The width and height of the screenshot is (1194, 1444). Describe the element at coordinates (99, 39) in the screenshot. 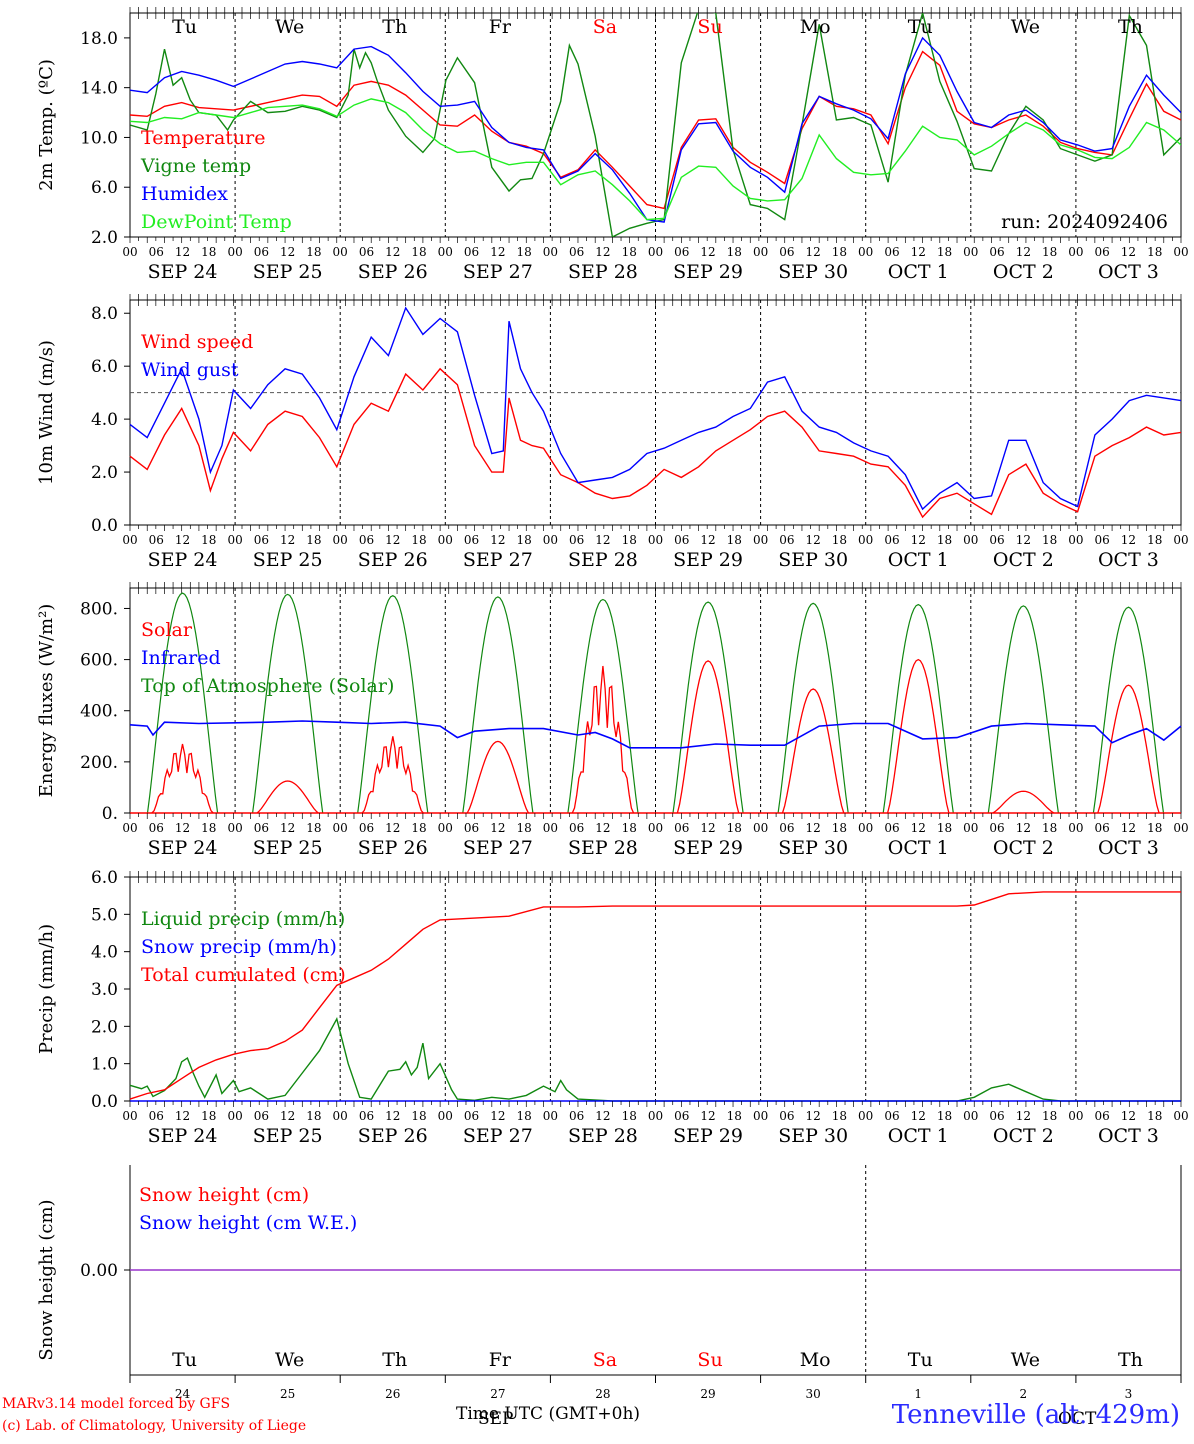

I see `temp-panel-y-tick-label: 18.0` at that location.